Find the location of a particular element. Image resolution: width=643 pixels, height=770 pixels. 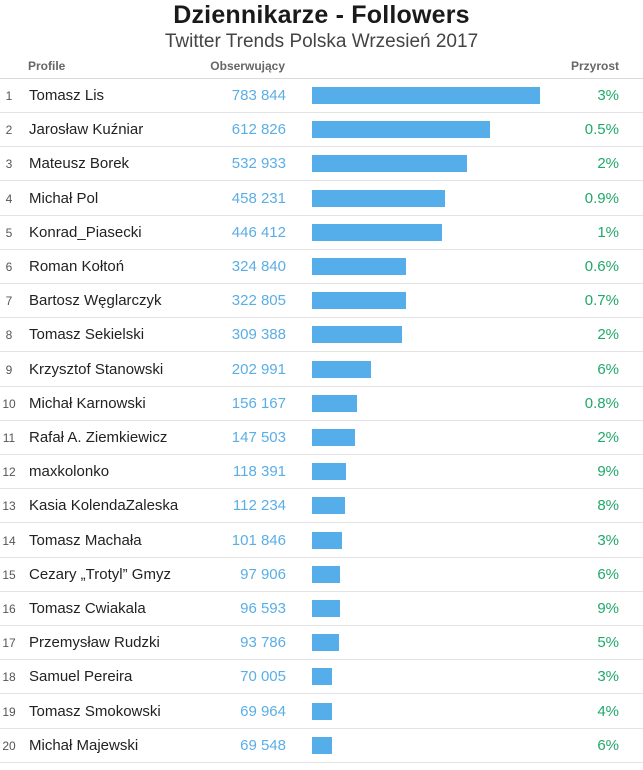

row-profile-name: Jarosław Kuźniar is located at coordinates (86, 130).